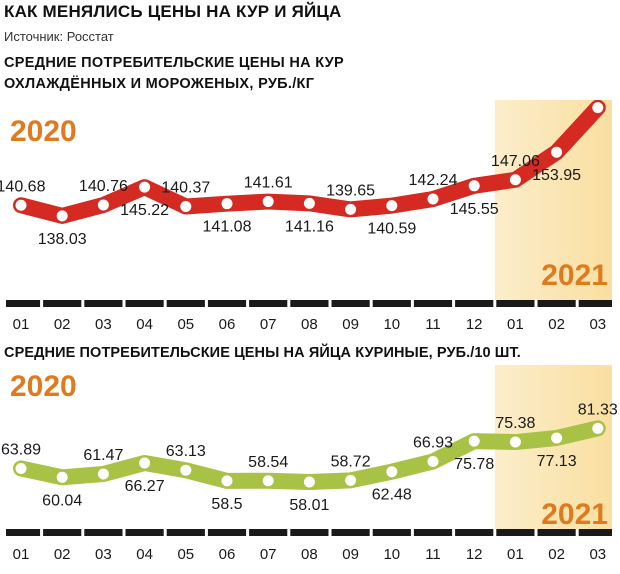 The width and height of the screenshot is (620, 574). Describe the element at coordinates (103, 324) in the screenshot. I see `chicken-tick-label-3: 03` at that location.